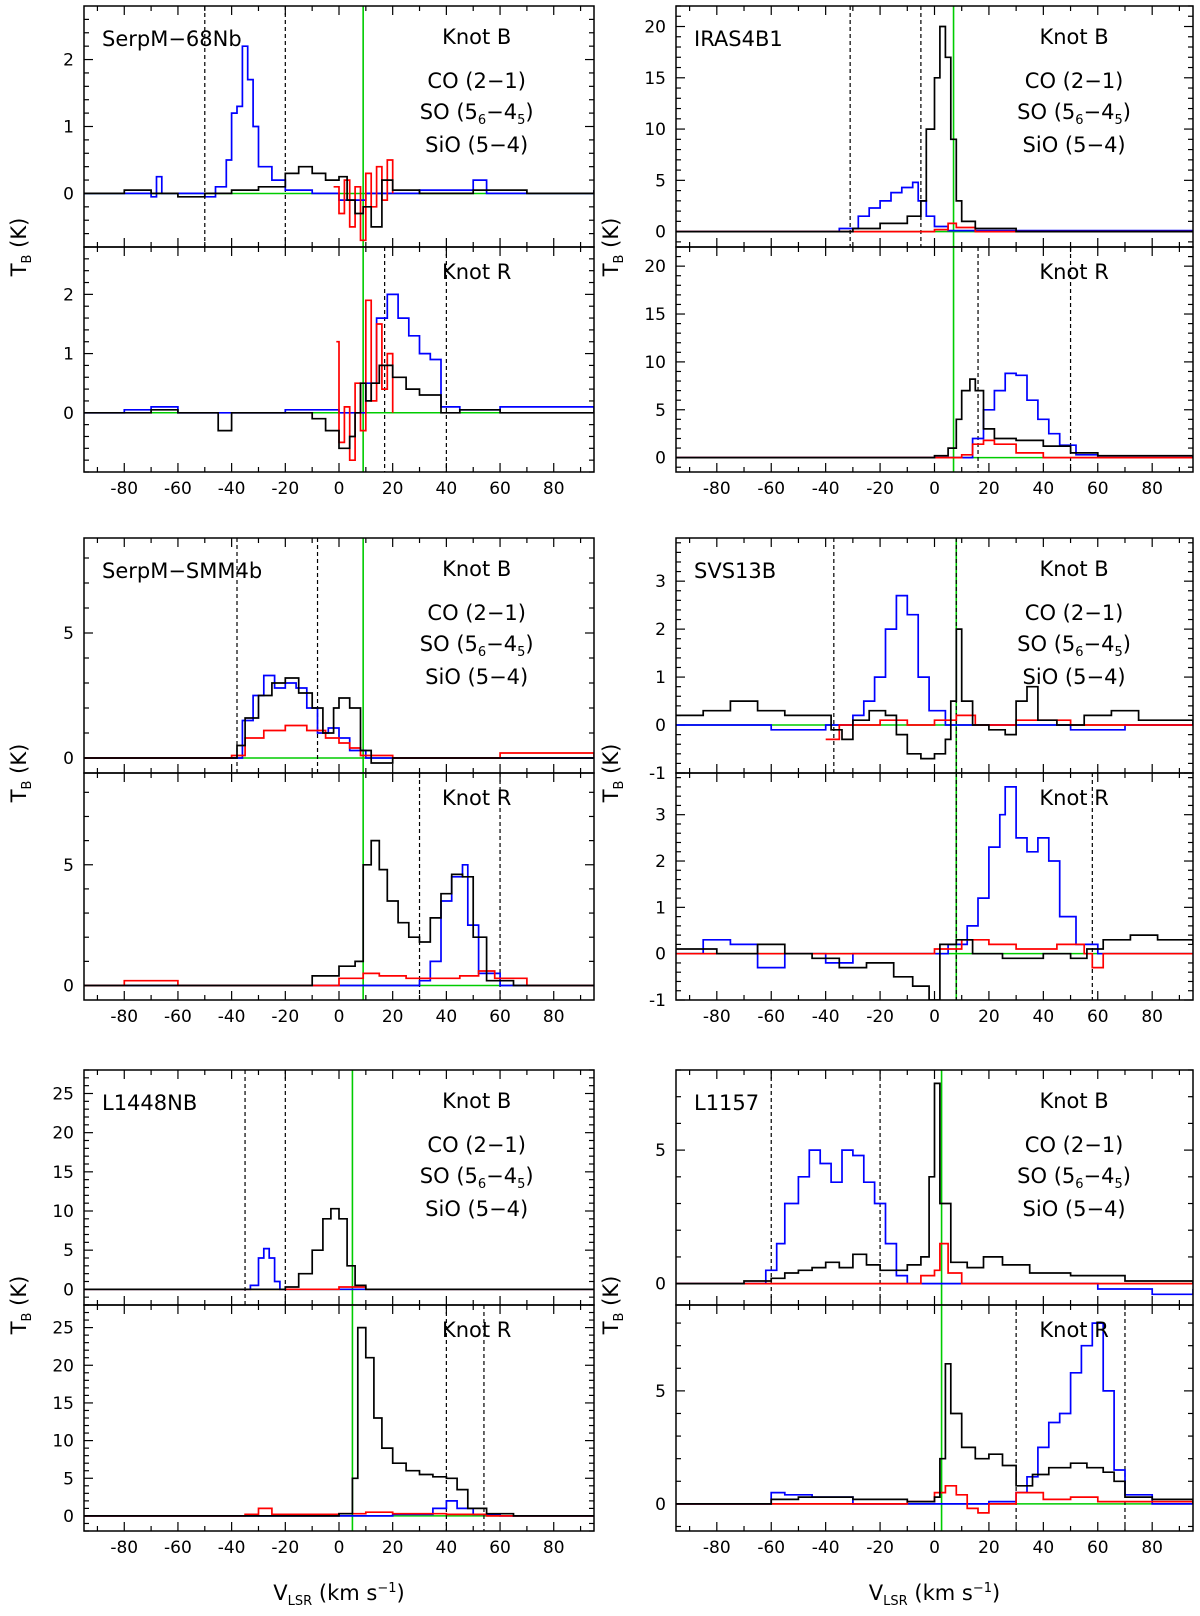 This screenshot has width=1200, height=1616. I want to click on y-tick-label: 25, so click(63, 1329).